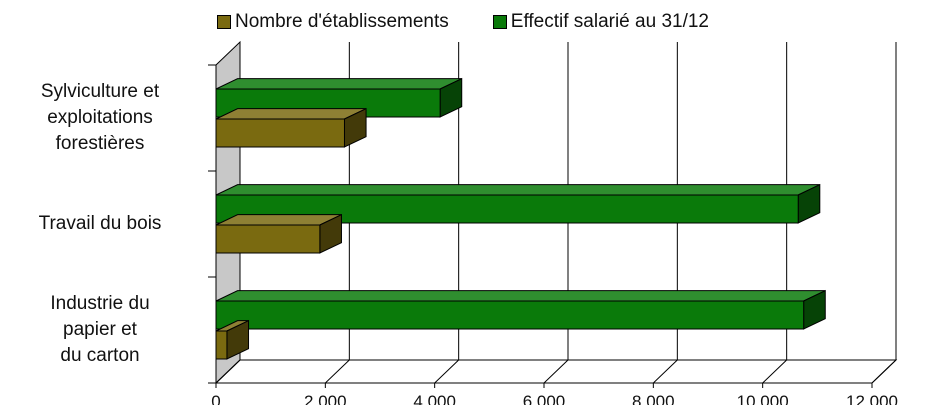 This screenshot has height=405, width=926. I want to click on x-tick-label: 2 000, so click(325, 398).